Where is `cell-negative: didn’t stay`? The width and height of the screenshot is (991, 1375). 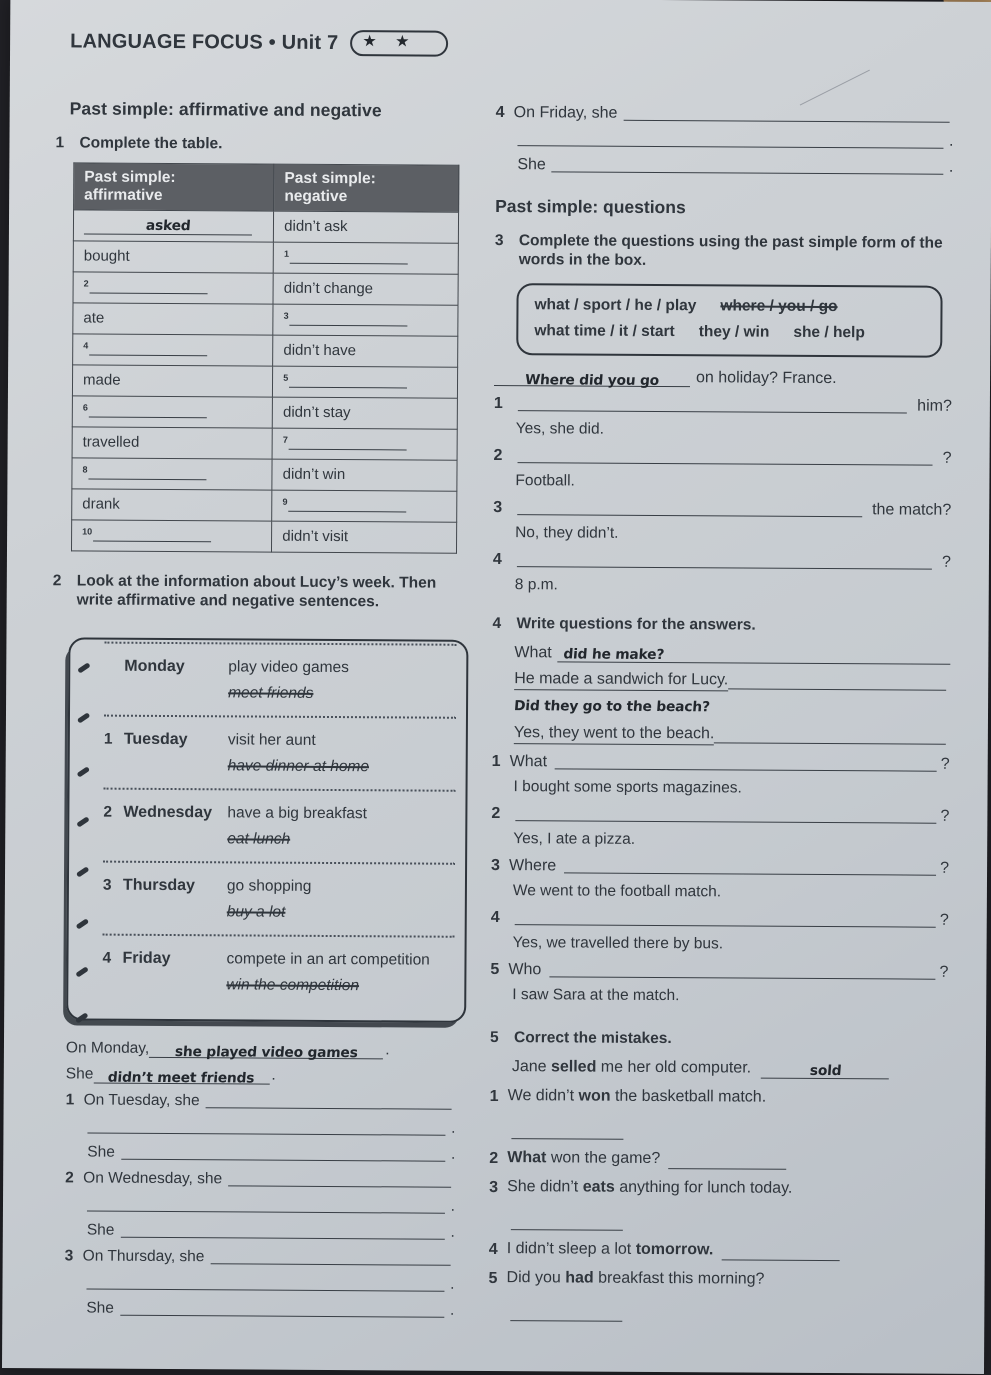 cell-negative: didn’t stay is located at coordinates (365, 412).